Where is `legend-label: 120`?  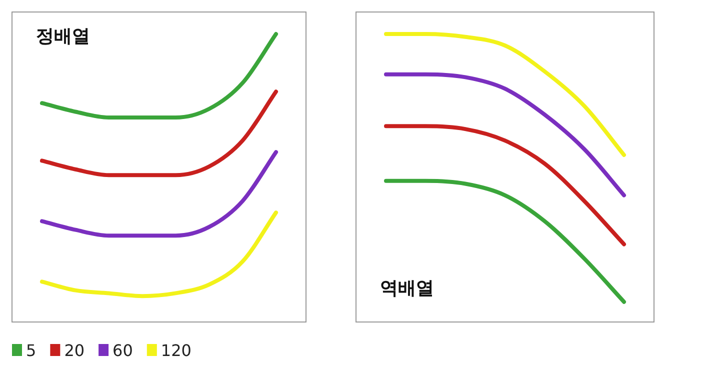 legend-label: 120 is located at coordinates (176, 350).